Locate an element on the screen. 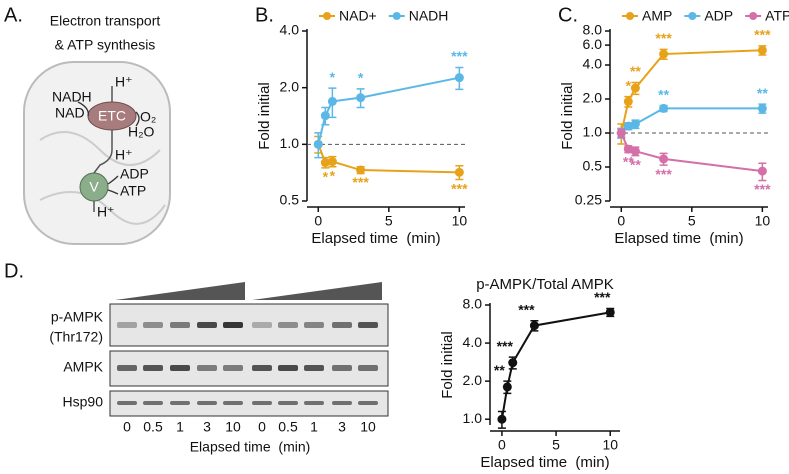  panel-title: Electron transport is located at coordinates (105, 21).